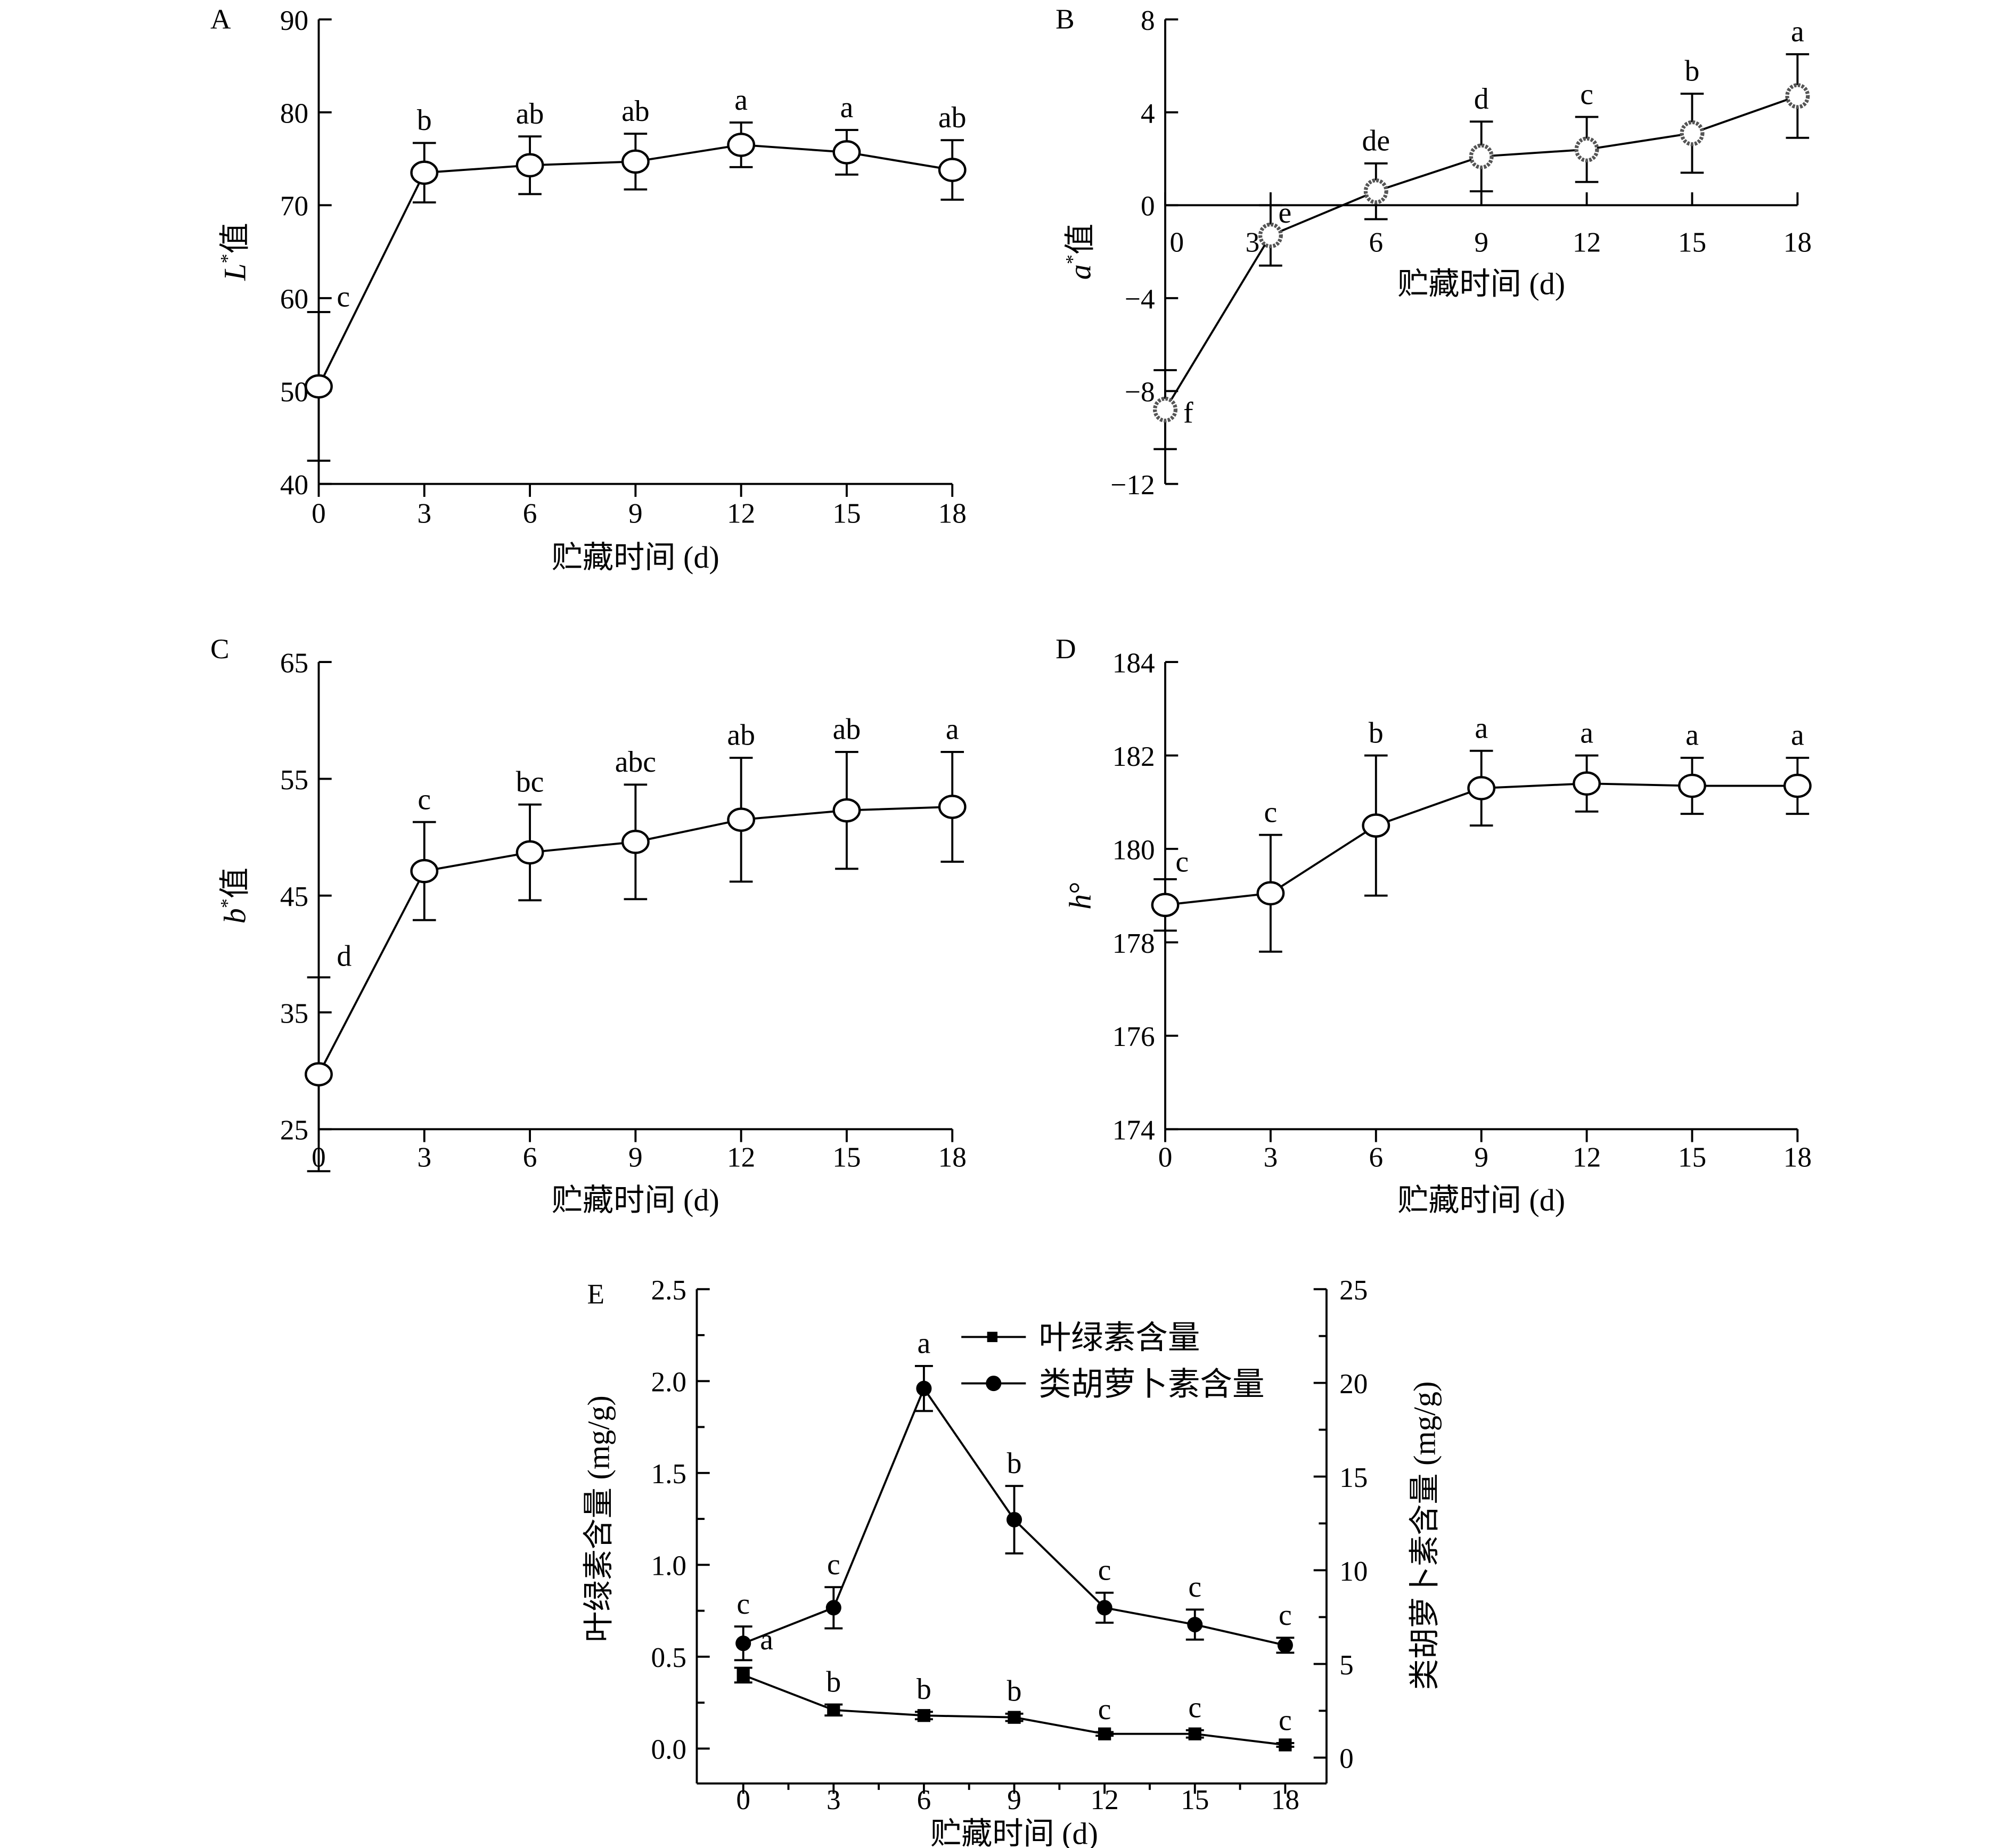  Describe the element at coordinates (599, 1518) in the screenshot. I see `y-axis-label: 叶绿素含量 (mg/g)` at that location.